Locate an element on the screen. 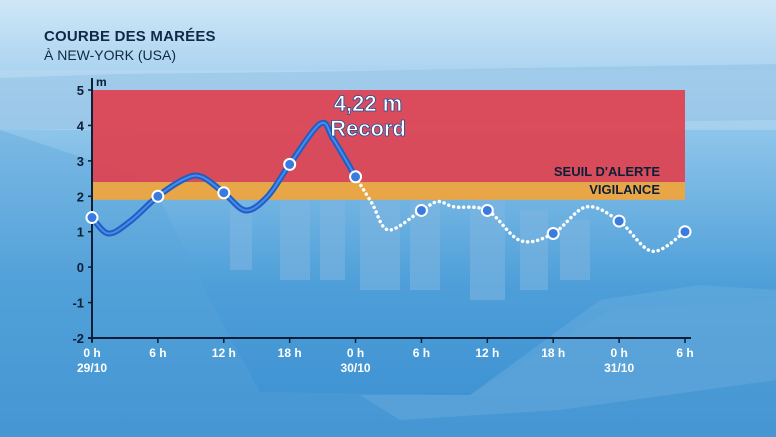  x-tick-label-5: 6 h is located at coordinates (421, 353).